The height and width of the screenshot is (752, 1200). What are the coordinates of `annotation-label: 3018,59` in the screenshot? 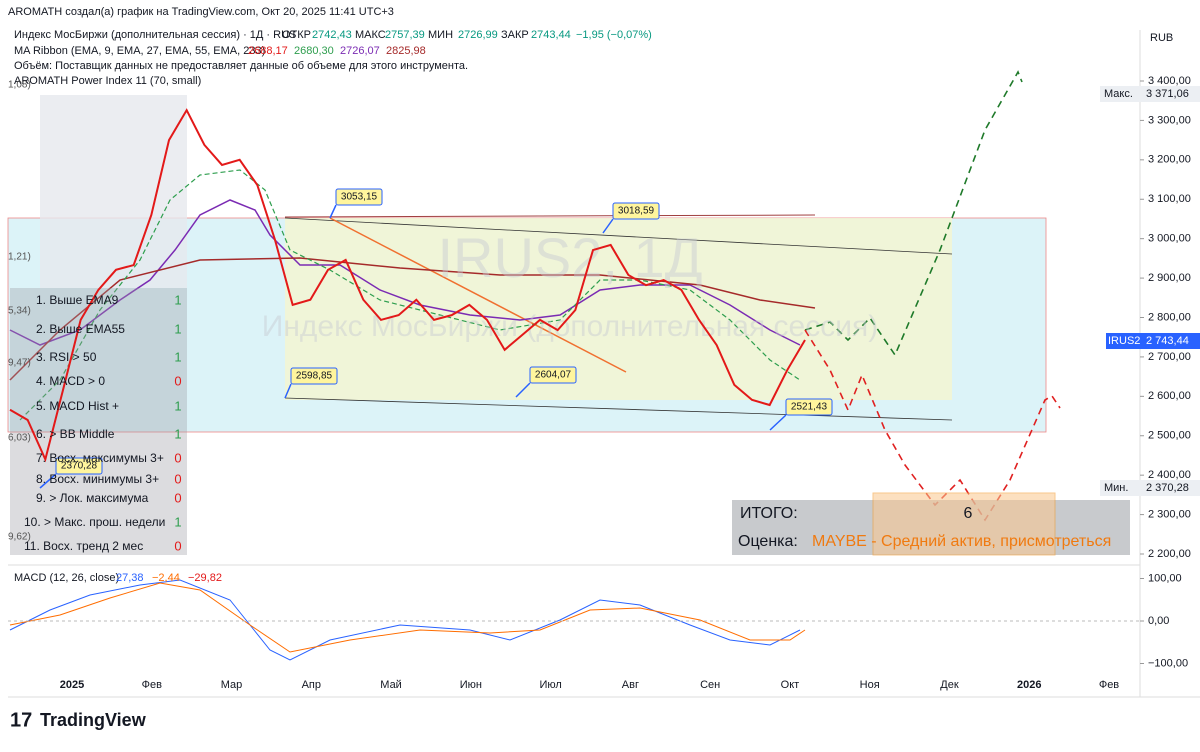 It's located at (636, 211).